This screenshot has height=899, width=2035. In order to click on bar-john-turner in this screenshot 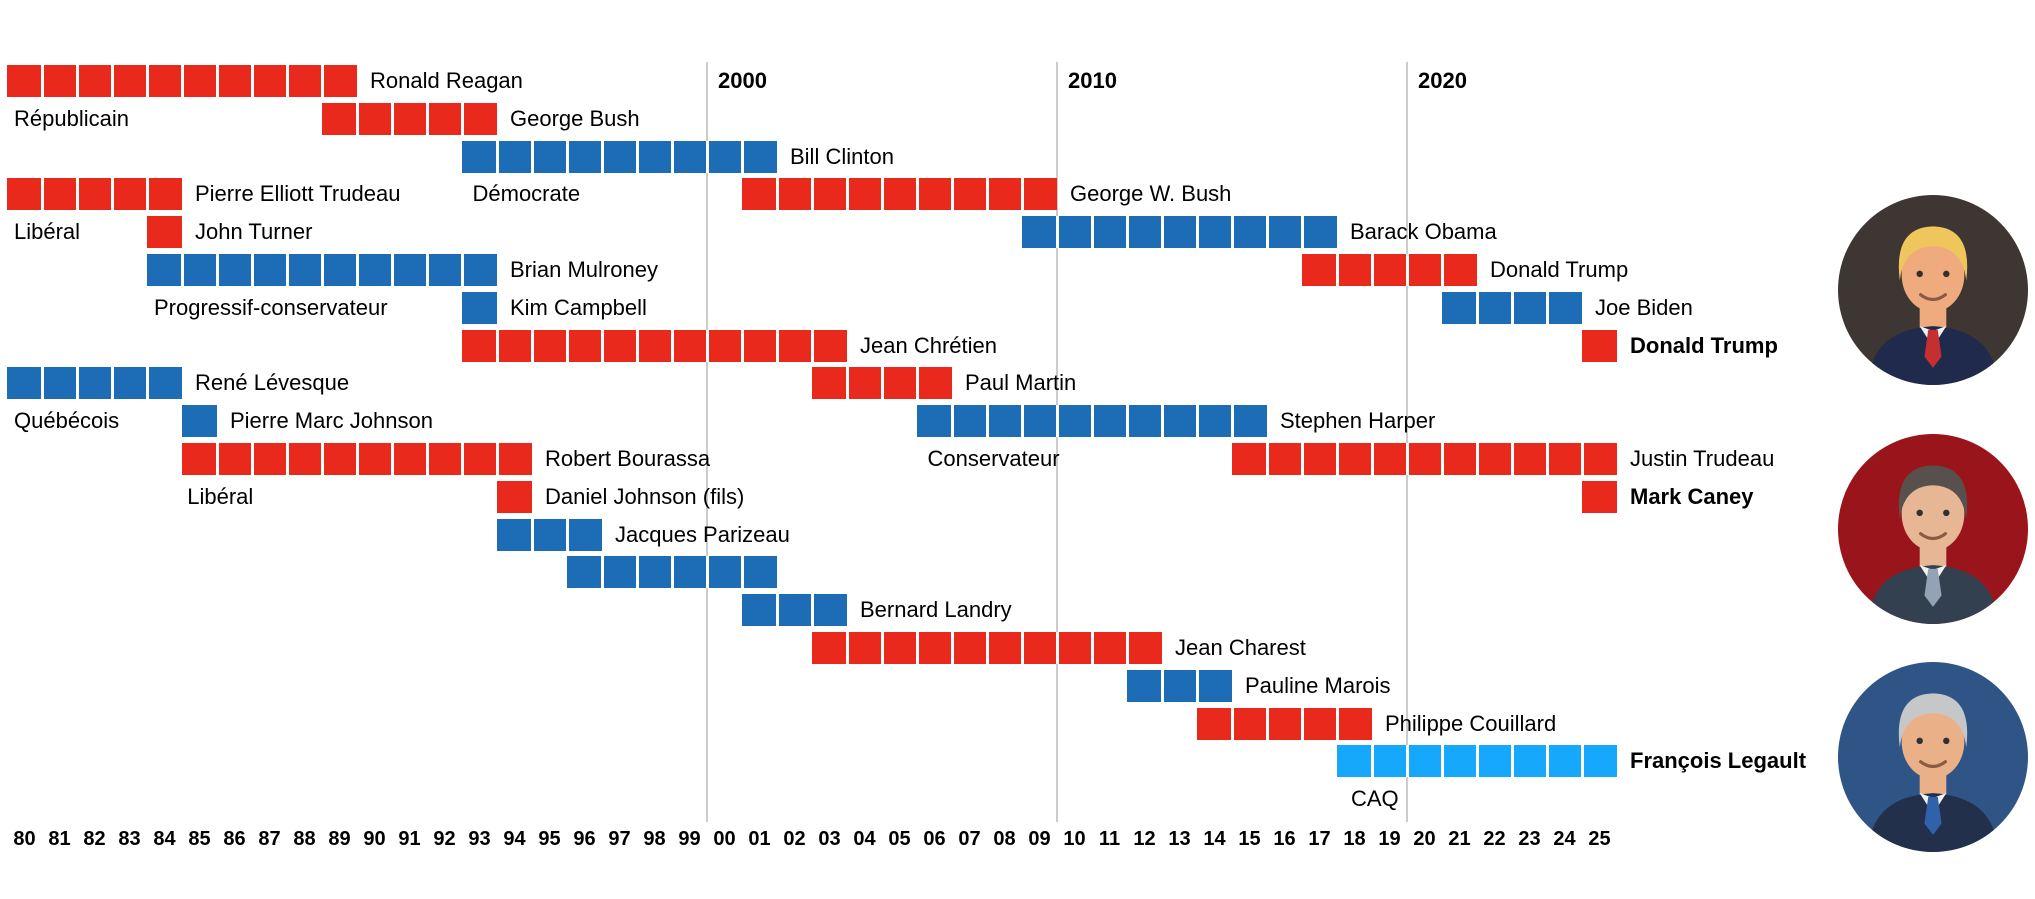, I will do `click(164, 232)`.